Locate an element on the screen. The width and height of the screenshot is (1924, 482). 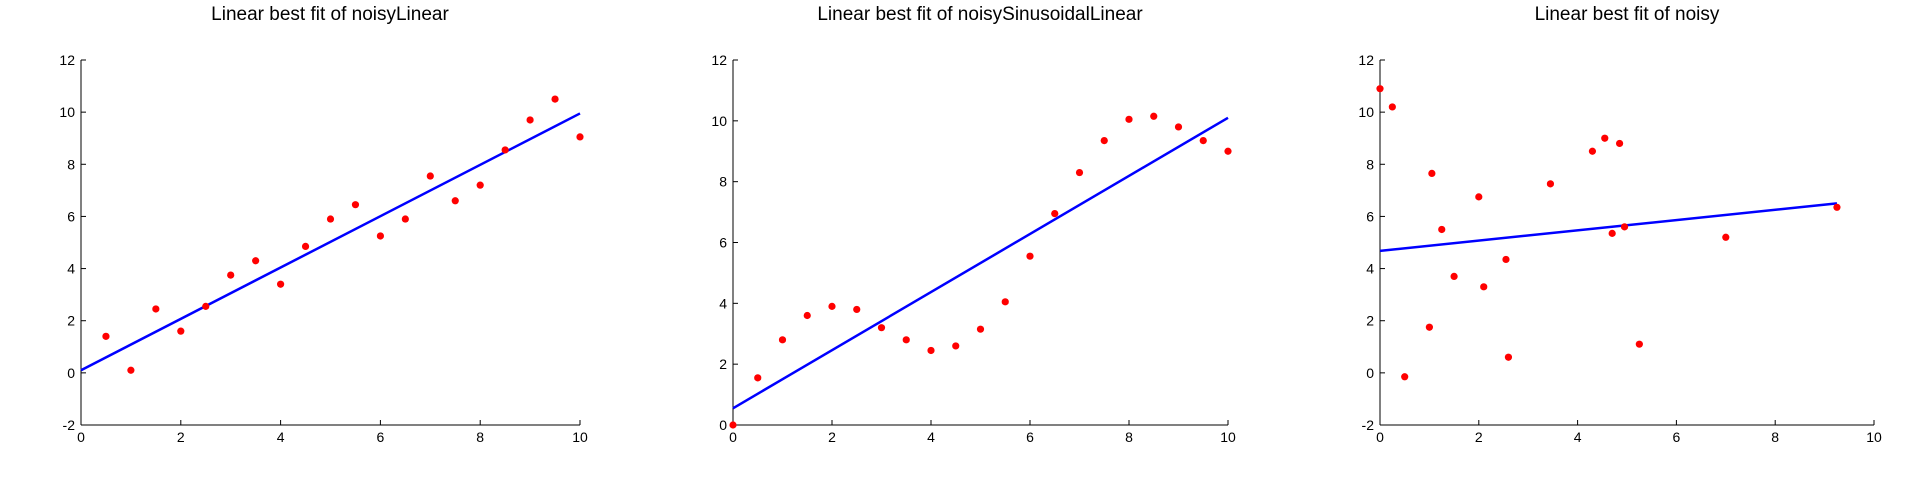
chart-title: Linear best fit of noisySinusoidalLinear is located at coordinates (980, 14).